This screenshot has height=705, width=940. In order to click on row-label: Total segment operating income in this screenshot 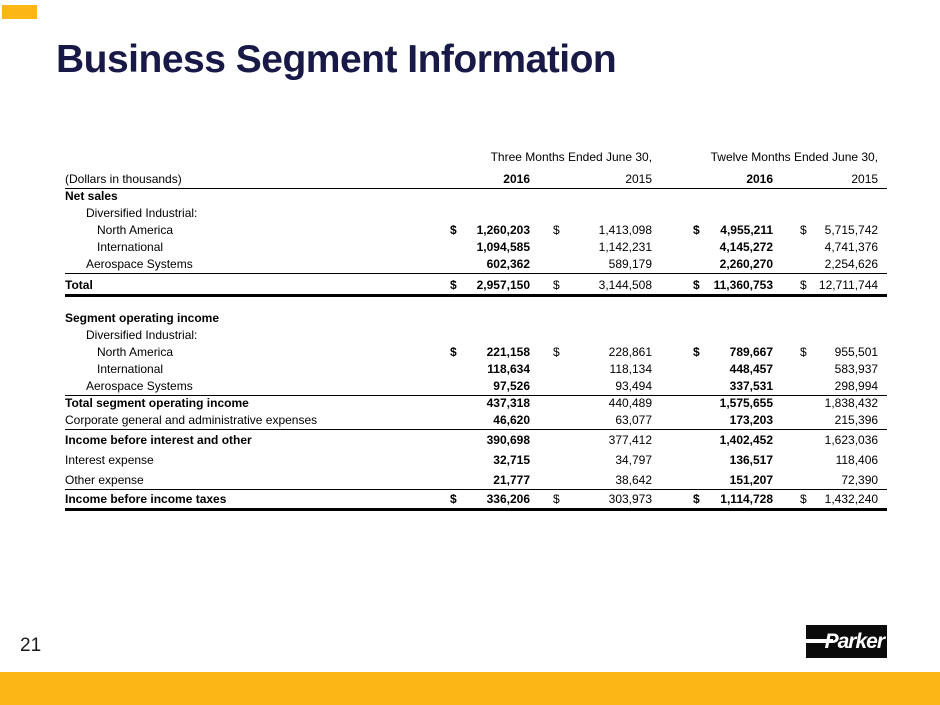, I will do `click(157, 403)`.